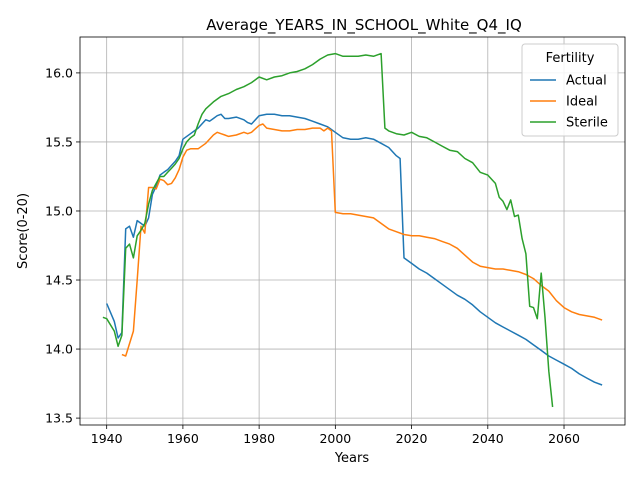 This screenshot has width=640, height=480. I want to click on chart-title: Average_YEARS_IN_SCHOOL_White_Q4_IQ, so click(364, 25).